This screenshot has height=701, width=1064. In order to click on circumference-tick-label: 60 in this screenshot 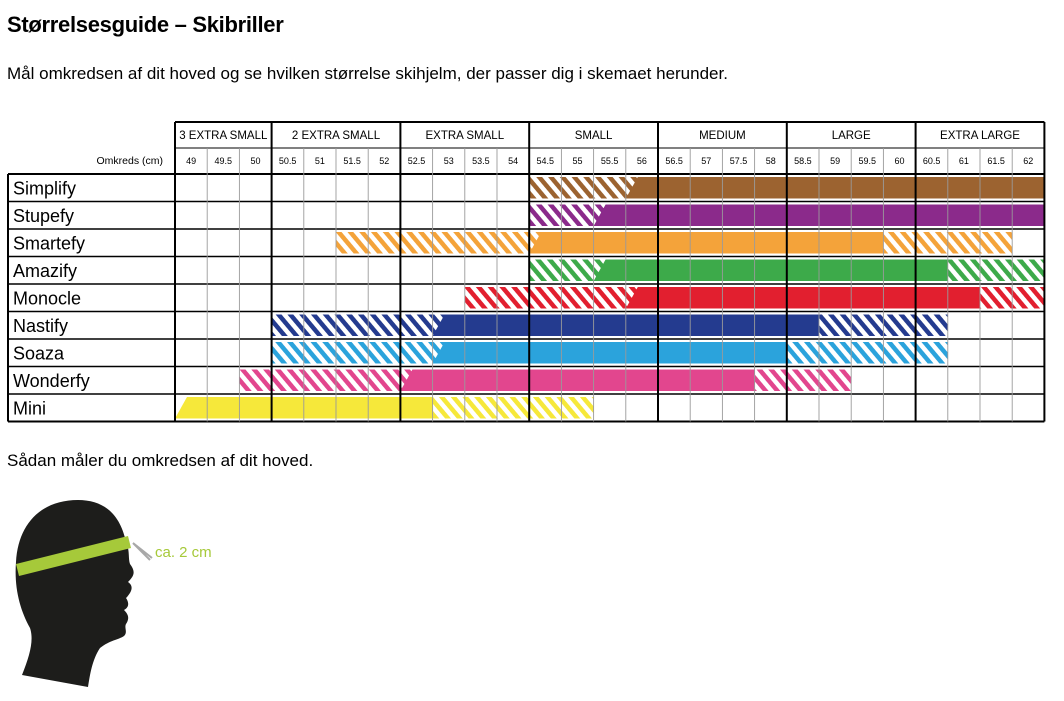, I will do `click(899, 161)`.